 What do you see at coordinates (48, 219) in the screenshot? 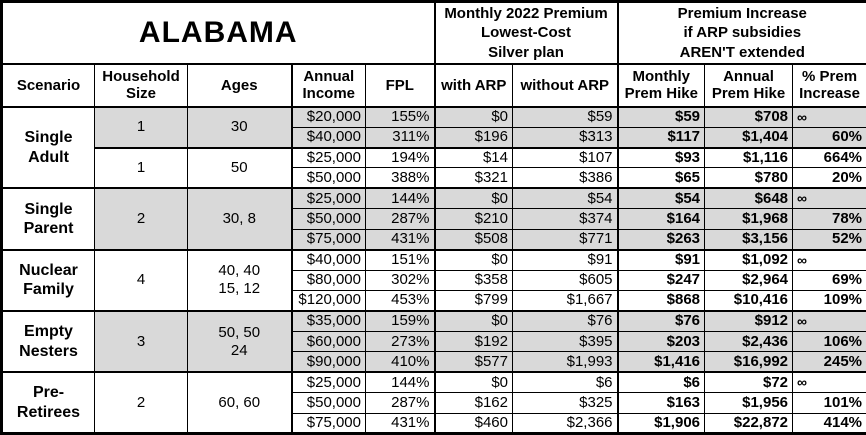
I see `scenario-cell: Single Parent` at bounding box center [48, 219].